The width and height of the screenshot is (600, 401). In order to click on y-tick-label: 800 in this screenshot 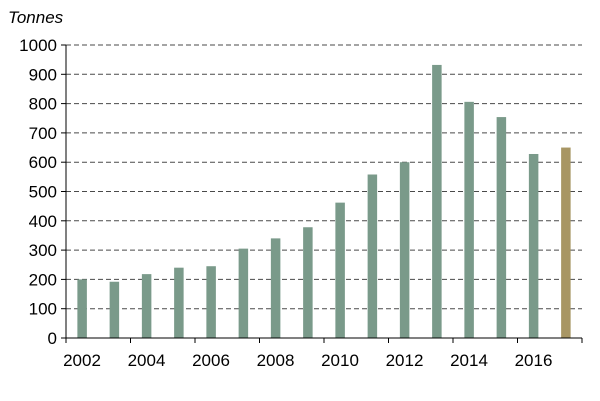, I will do `click(43, 104)`.